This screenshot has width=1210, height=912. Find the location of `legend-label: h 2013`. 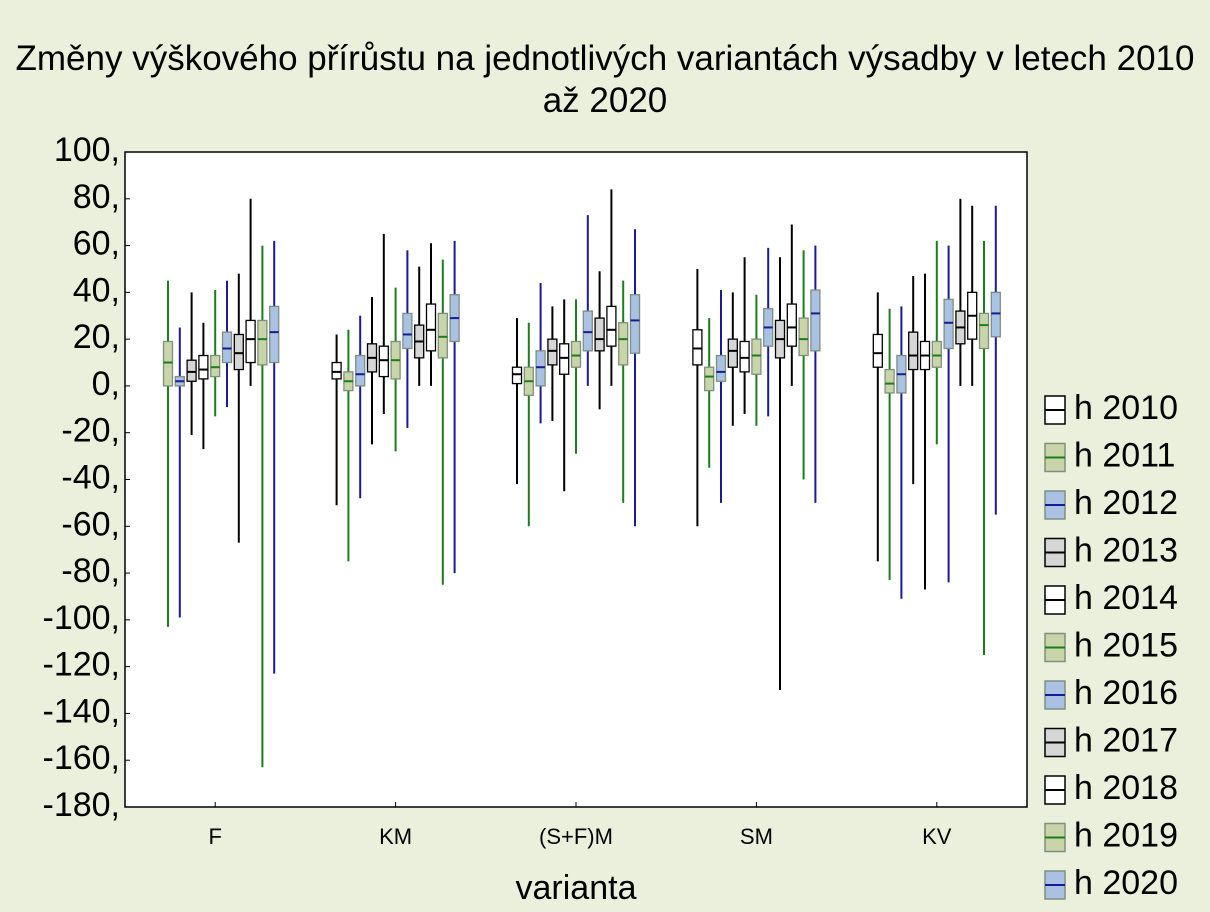

legend-label: h 2013 is located at coordinates (1126, 550).